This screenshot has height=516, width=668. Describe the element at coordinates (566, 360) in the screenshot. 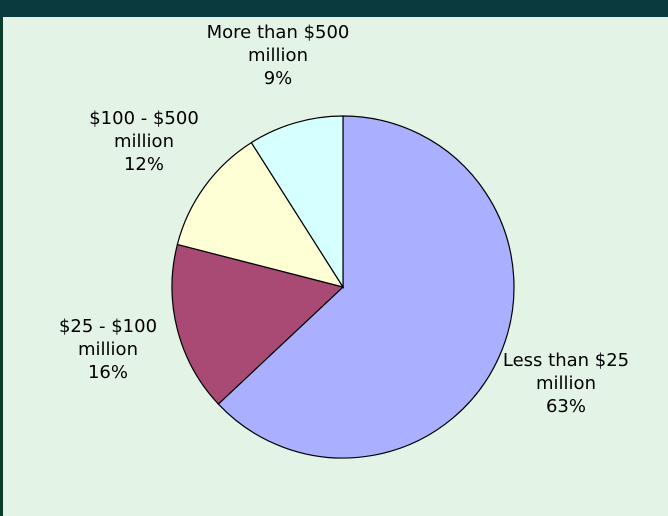

I see `slice-label-line: Less than $25` at that location.